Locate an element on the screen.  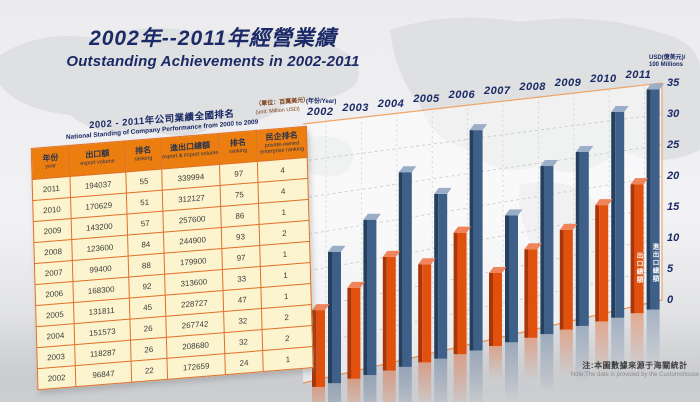
bar-total-2003-top is located at coordinates (372, 216).